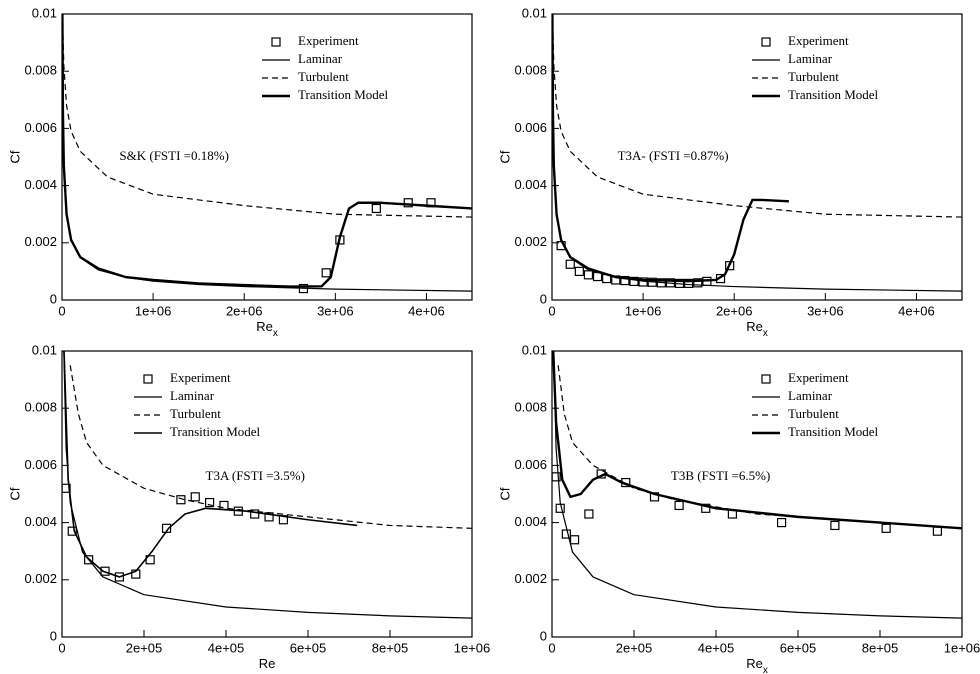 The image size is (980, 674). What do you see at coordinates (634, 647) in the screenshot?
I see `x-tick-label: 2e+05` at bounding box center [634, 647].